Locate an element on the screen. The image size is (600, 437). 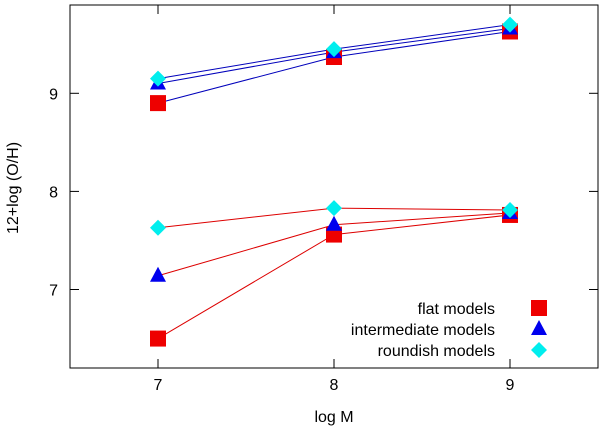
x-tick-label: 9 is located at coordinates (510, 385).